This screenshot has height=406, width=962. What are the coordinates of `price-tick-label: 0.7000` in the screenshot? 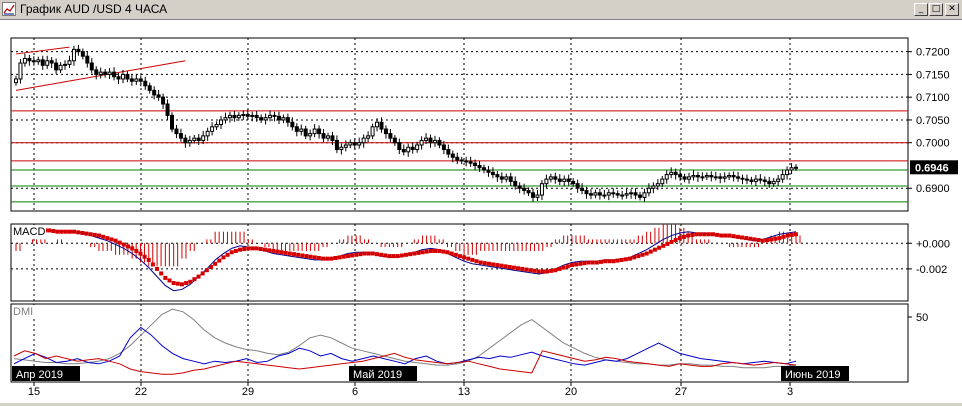 It's located at (933, 144).